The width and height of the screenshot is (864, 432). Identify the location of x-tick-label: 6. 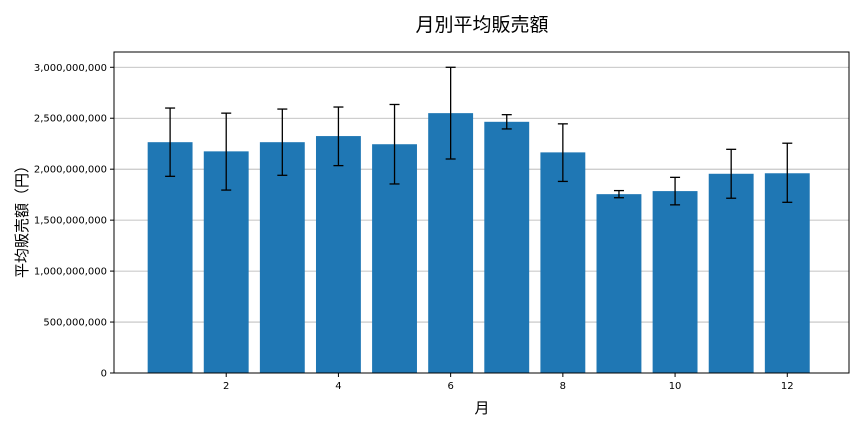
(450, 386).